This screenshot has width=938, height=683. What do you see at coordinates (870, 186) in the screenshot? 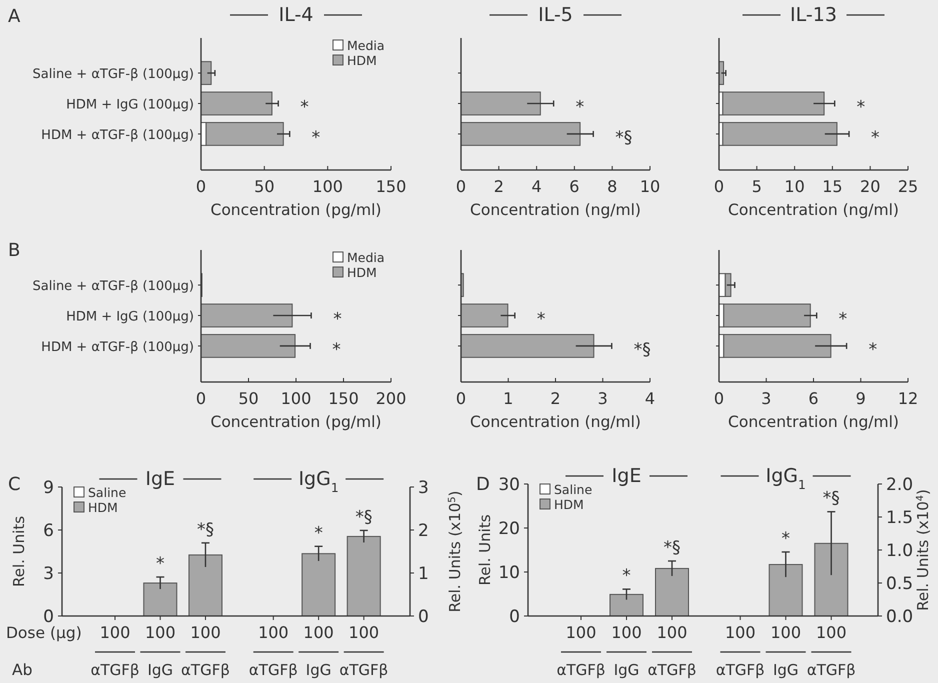
I see `x-tick-label: 20` at bounding box center [870, 186].